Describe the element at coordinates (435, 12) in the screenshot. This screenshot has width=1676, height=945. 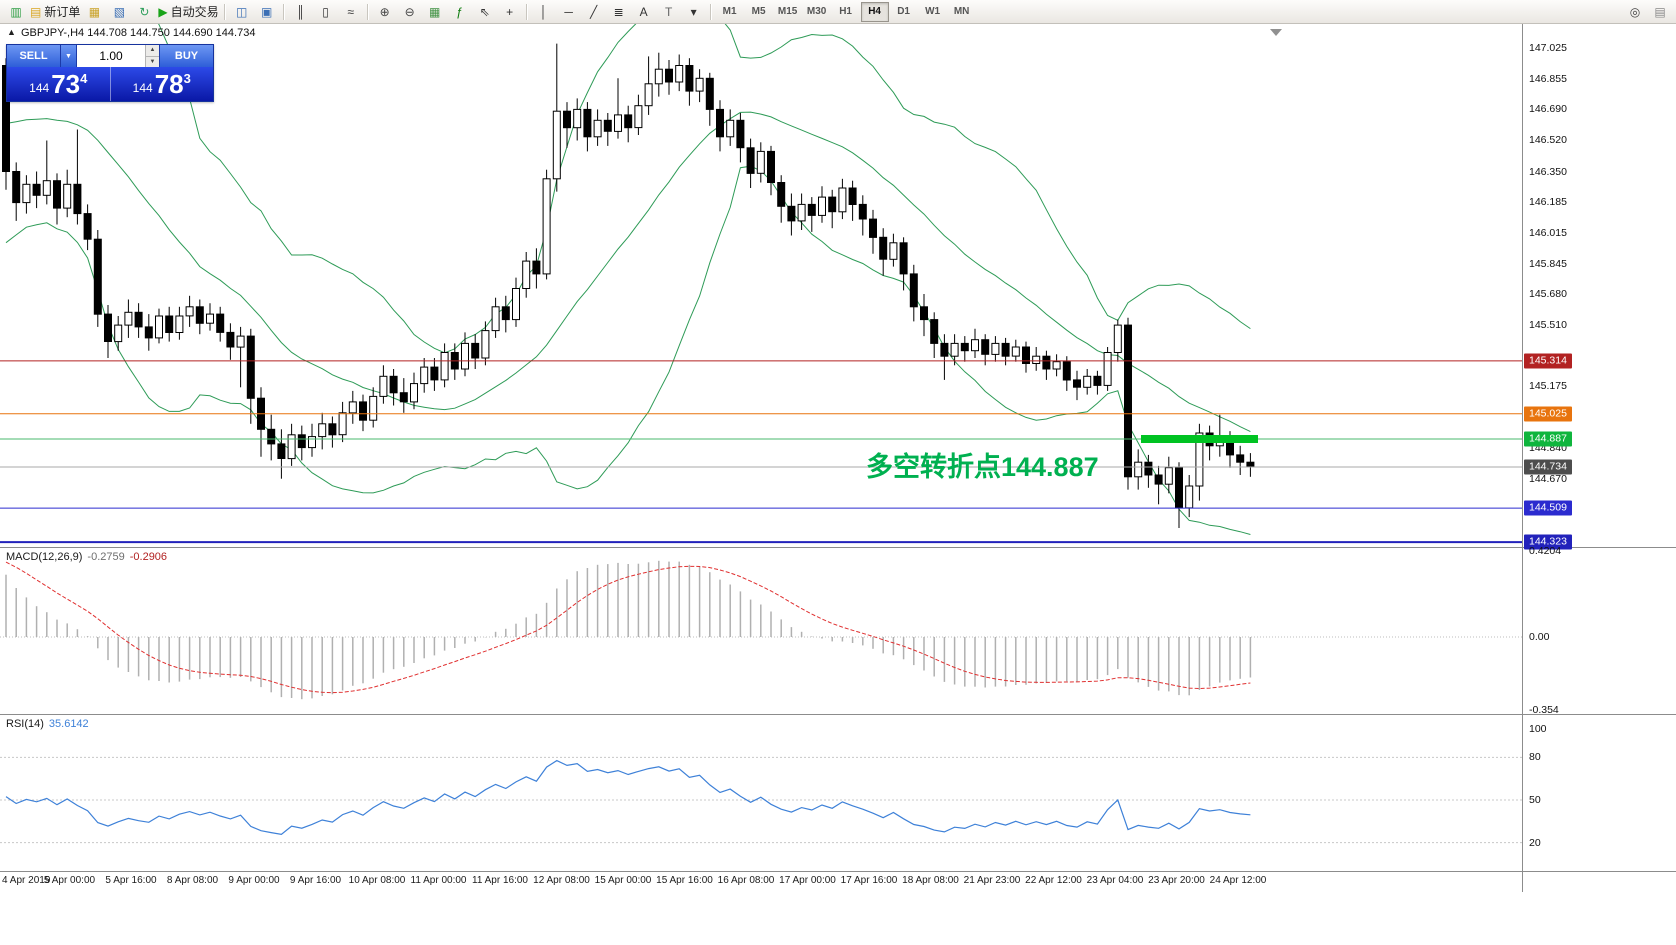
I see `tile-windows-icon: ▦` at that location.